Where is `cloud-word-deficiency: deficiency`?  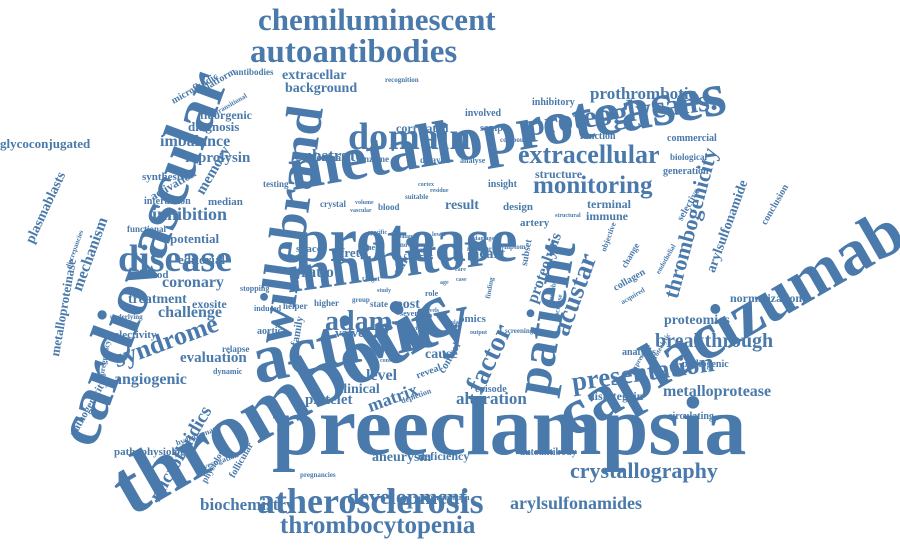 cloud-word-deficiency: deficiency is located at coordinates (444, 456).